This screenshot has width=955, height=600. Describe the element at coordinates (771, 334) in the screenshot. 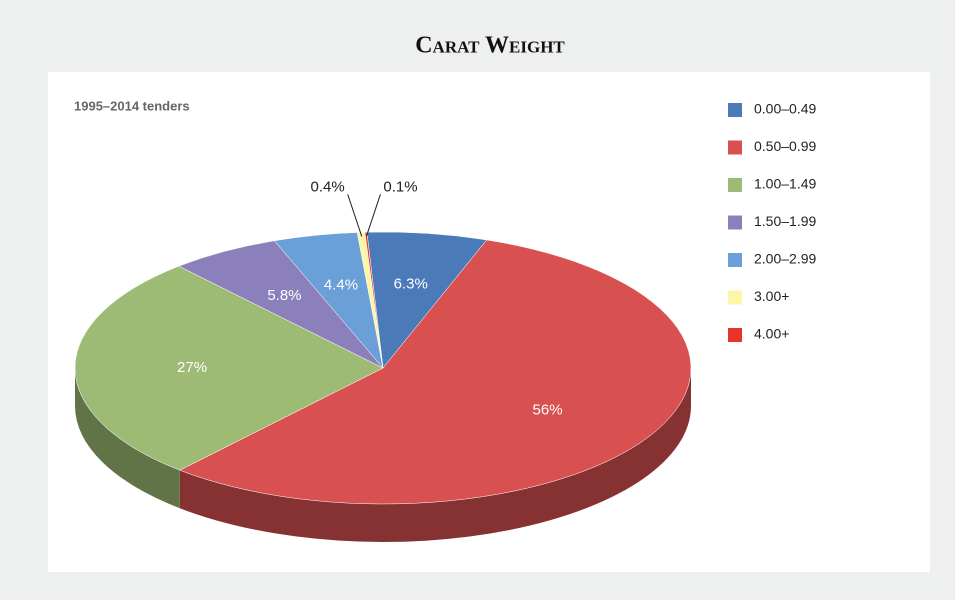

I see `legend-label: 4.00+` at that location.